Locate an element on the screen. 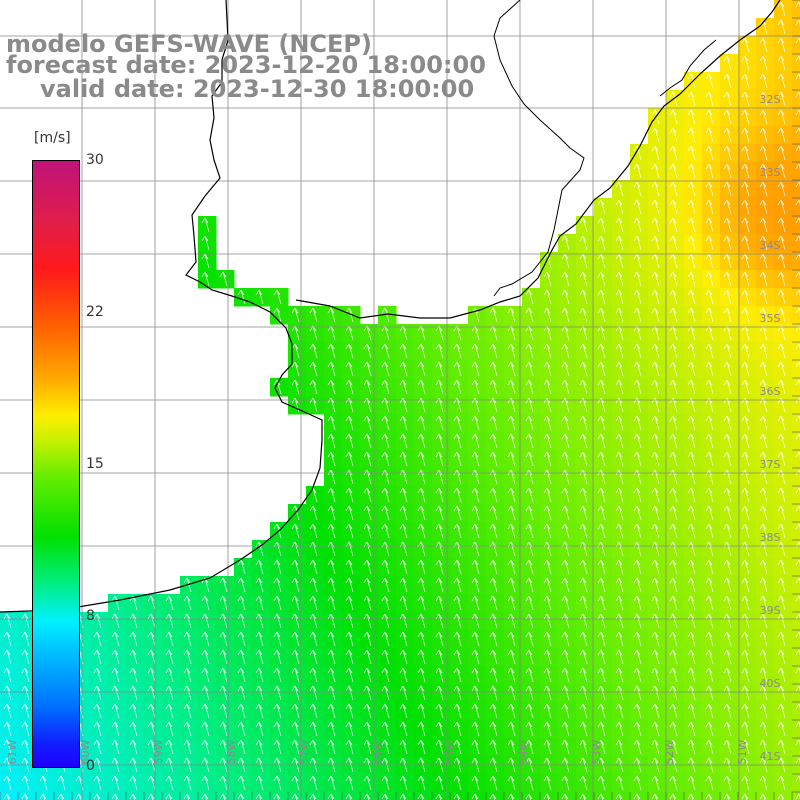  colorbar is located at coordinates (56, 464).